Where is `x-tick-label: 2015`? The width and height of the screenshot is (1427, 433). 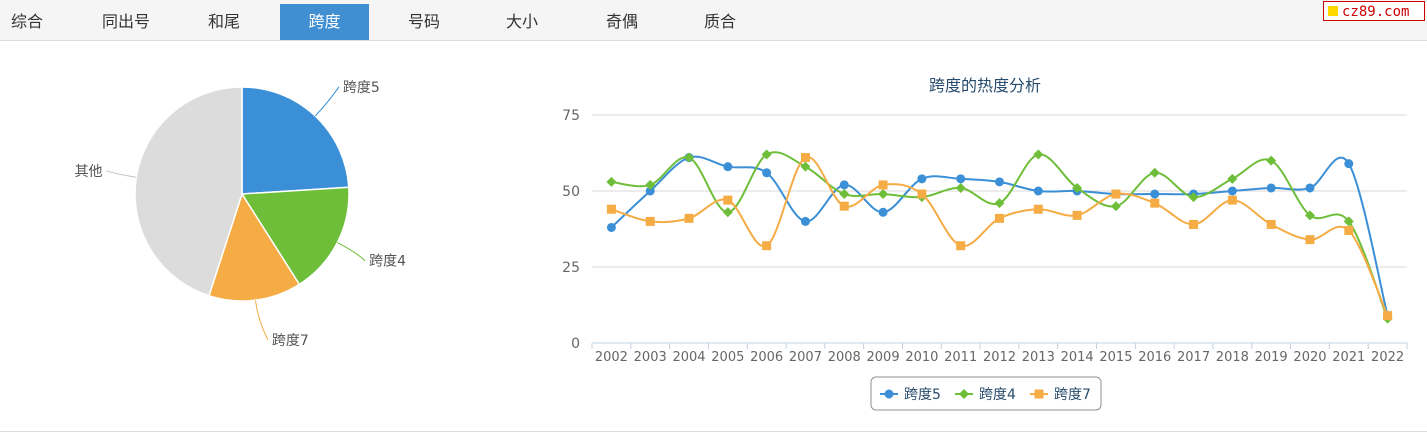 x-tick-label: 2015 is located at coordinates (1115, 357).